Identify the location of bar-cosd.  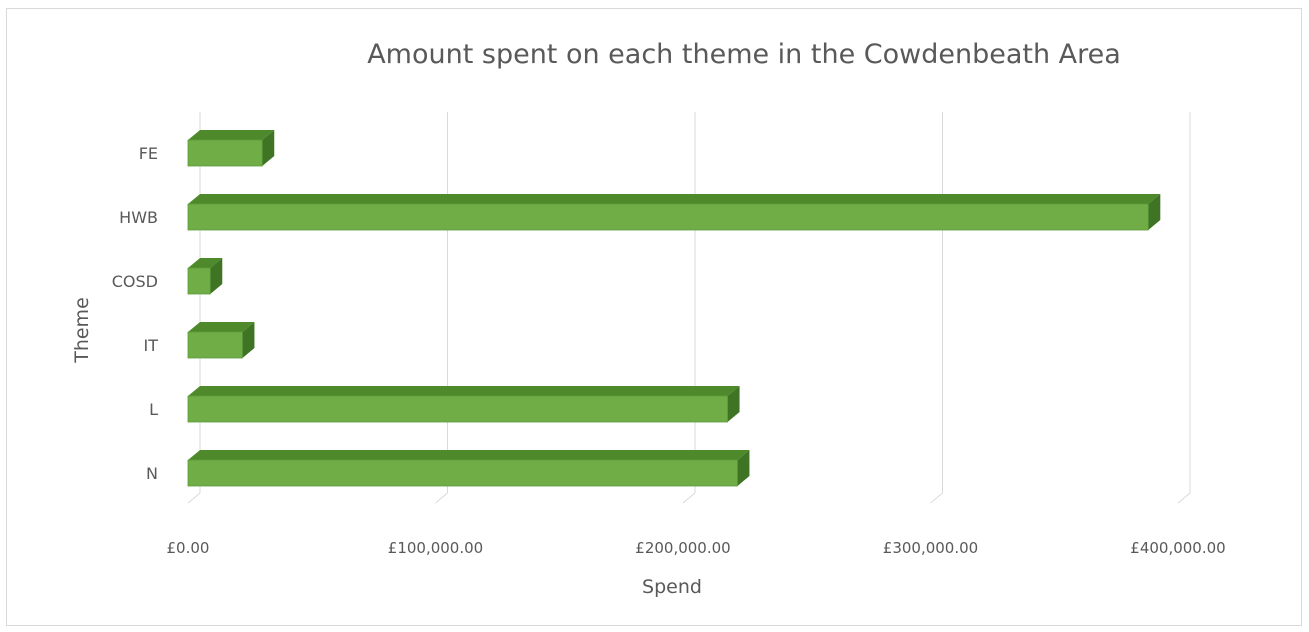
(205, 276).